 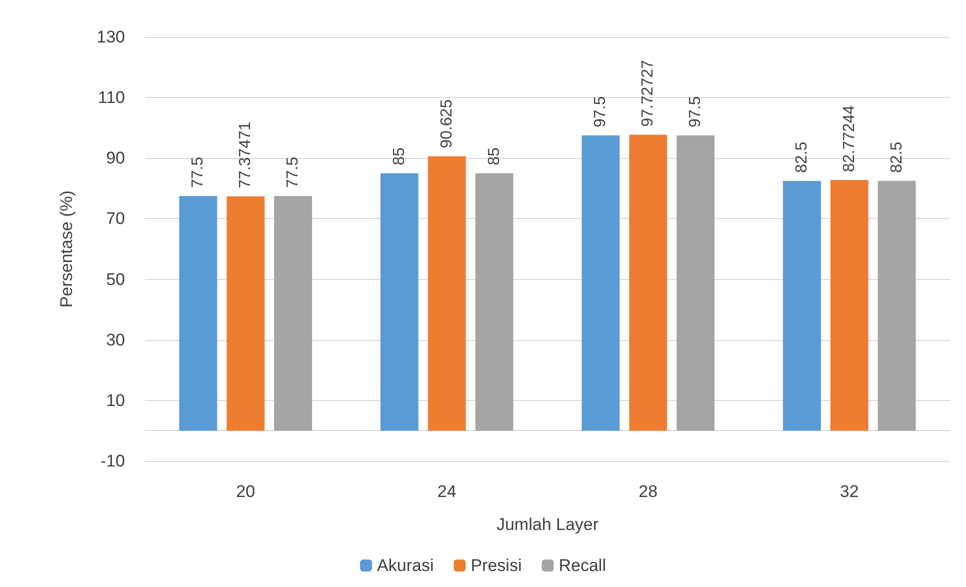 What do you see at coordinates (246, 491) in the screenshot?
I see `x-tick-label: 20` at bounding box center [246, 491].